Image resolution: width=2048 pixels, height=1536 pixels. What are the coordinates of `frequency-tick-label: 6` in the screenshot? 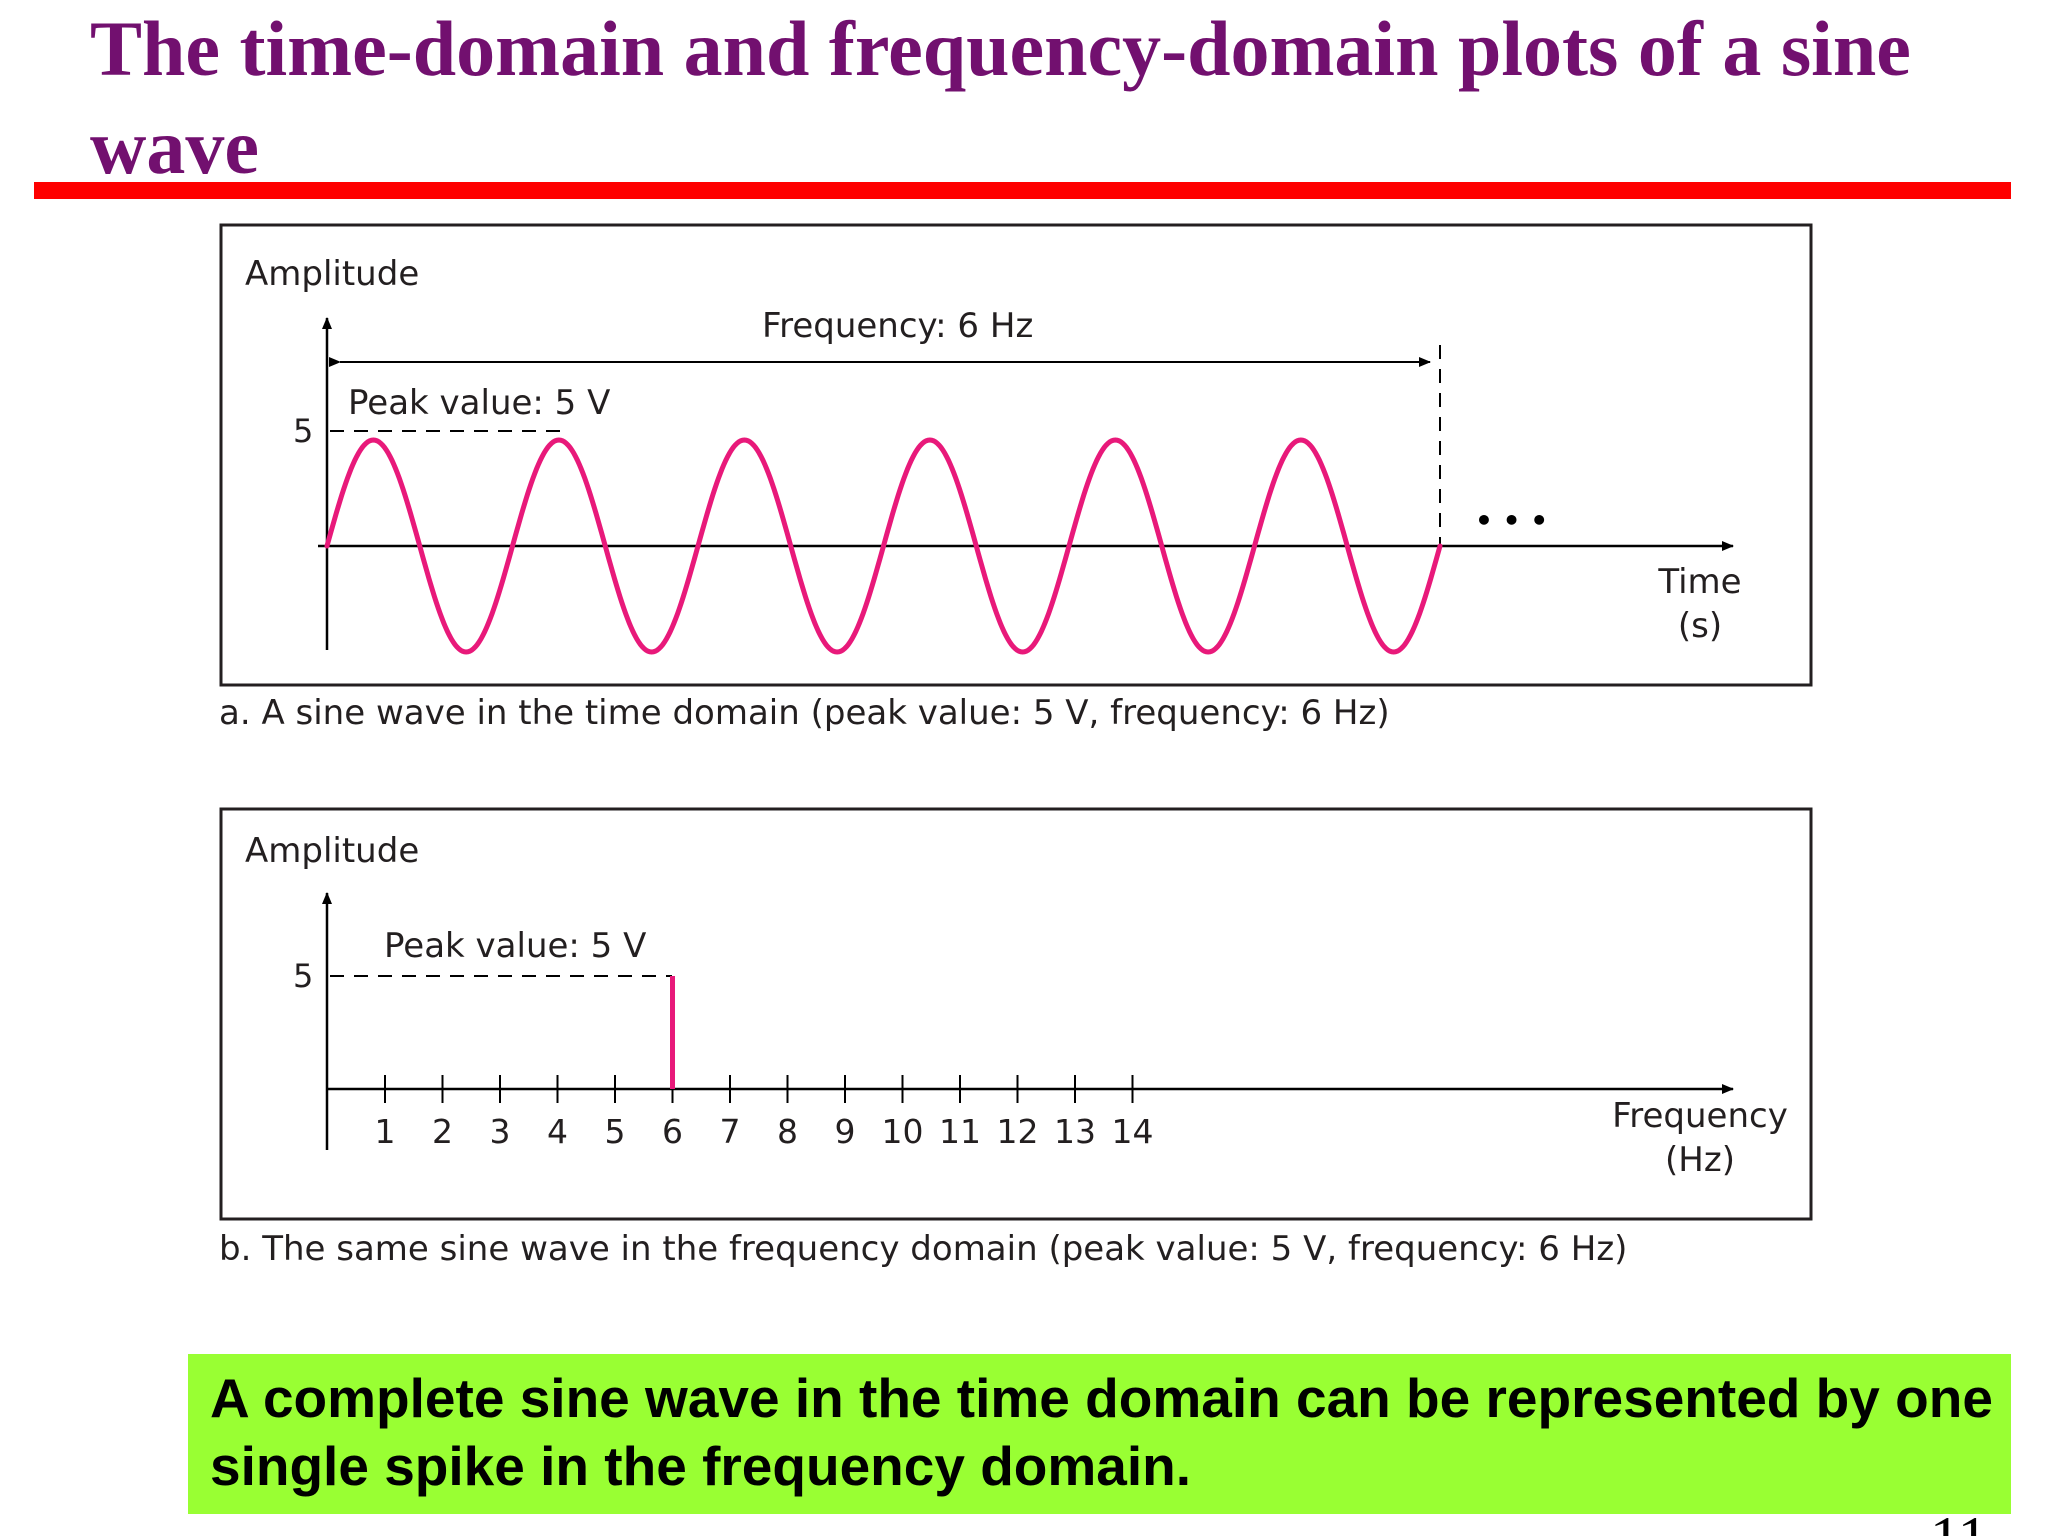 It's located at (672, 1131).